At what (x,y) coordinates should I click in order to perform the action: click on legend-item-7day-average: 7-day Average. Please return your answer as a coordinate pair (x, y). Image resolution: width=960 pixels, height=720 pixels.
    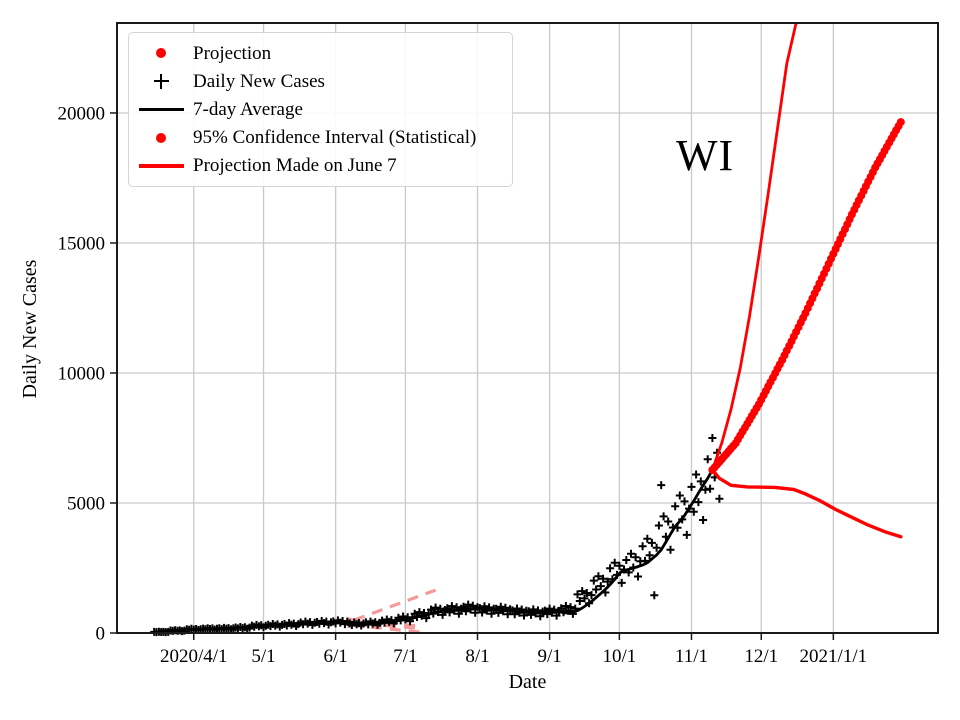
    Looking at the image, I should click on (320, 109).